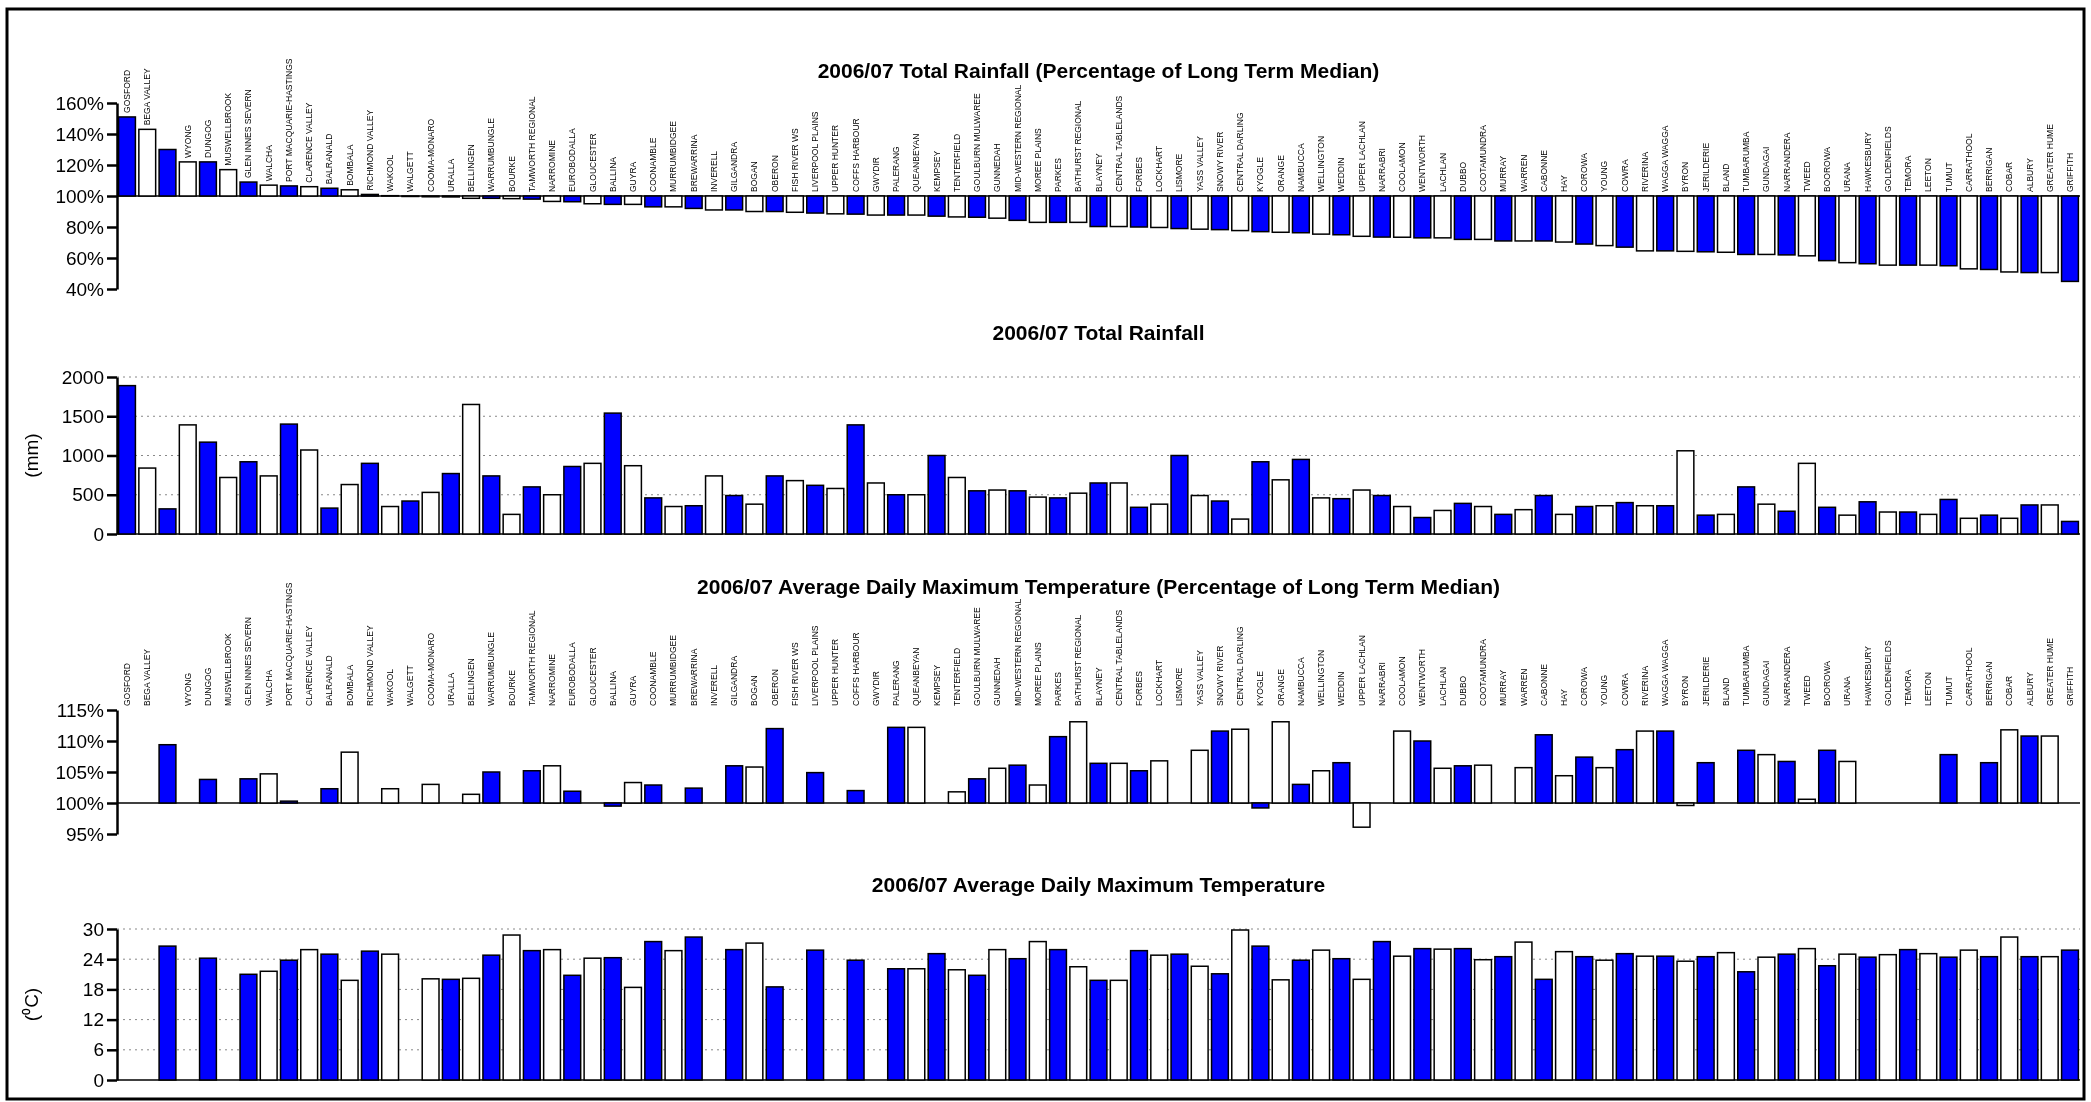 This screenshot has height=1102, width=2091. Describe the element at coordinates (80, 103) in the screenshot. I see `y-tick-label: 160%` at that location.